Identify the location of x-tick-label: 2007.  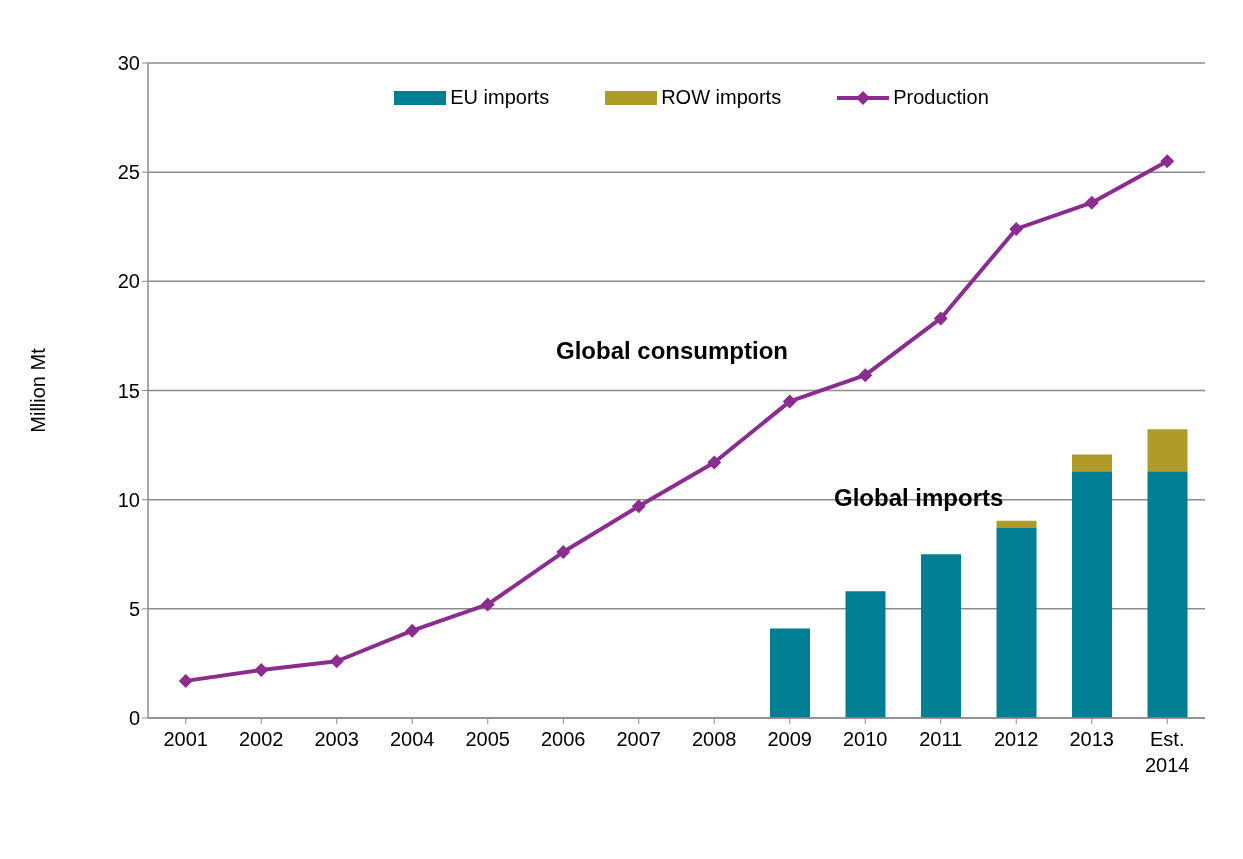
(638, 739).